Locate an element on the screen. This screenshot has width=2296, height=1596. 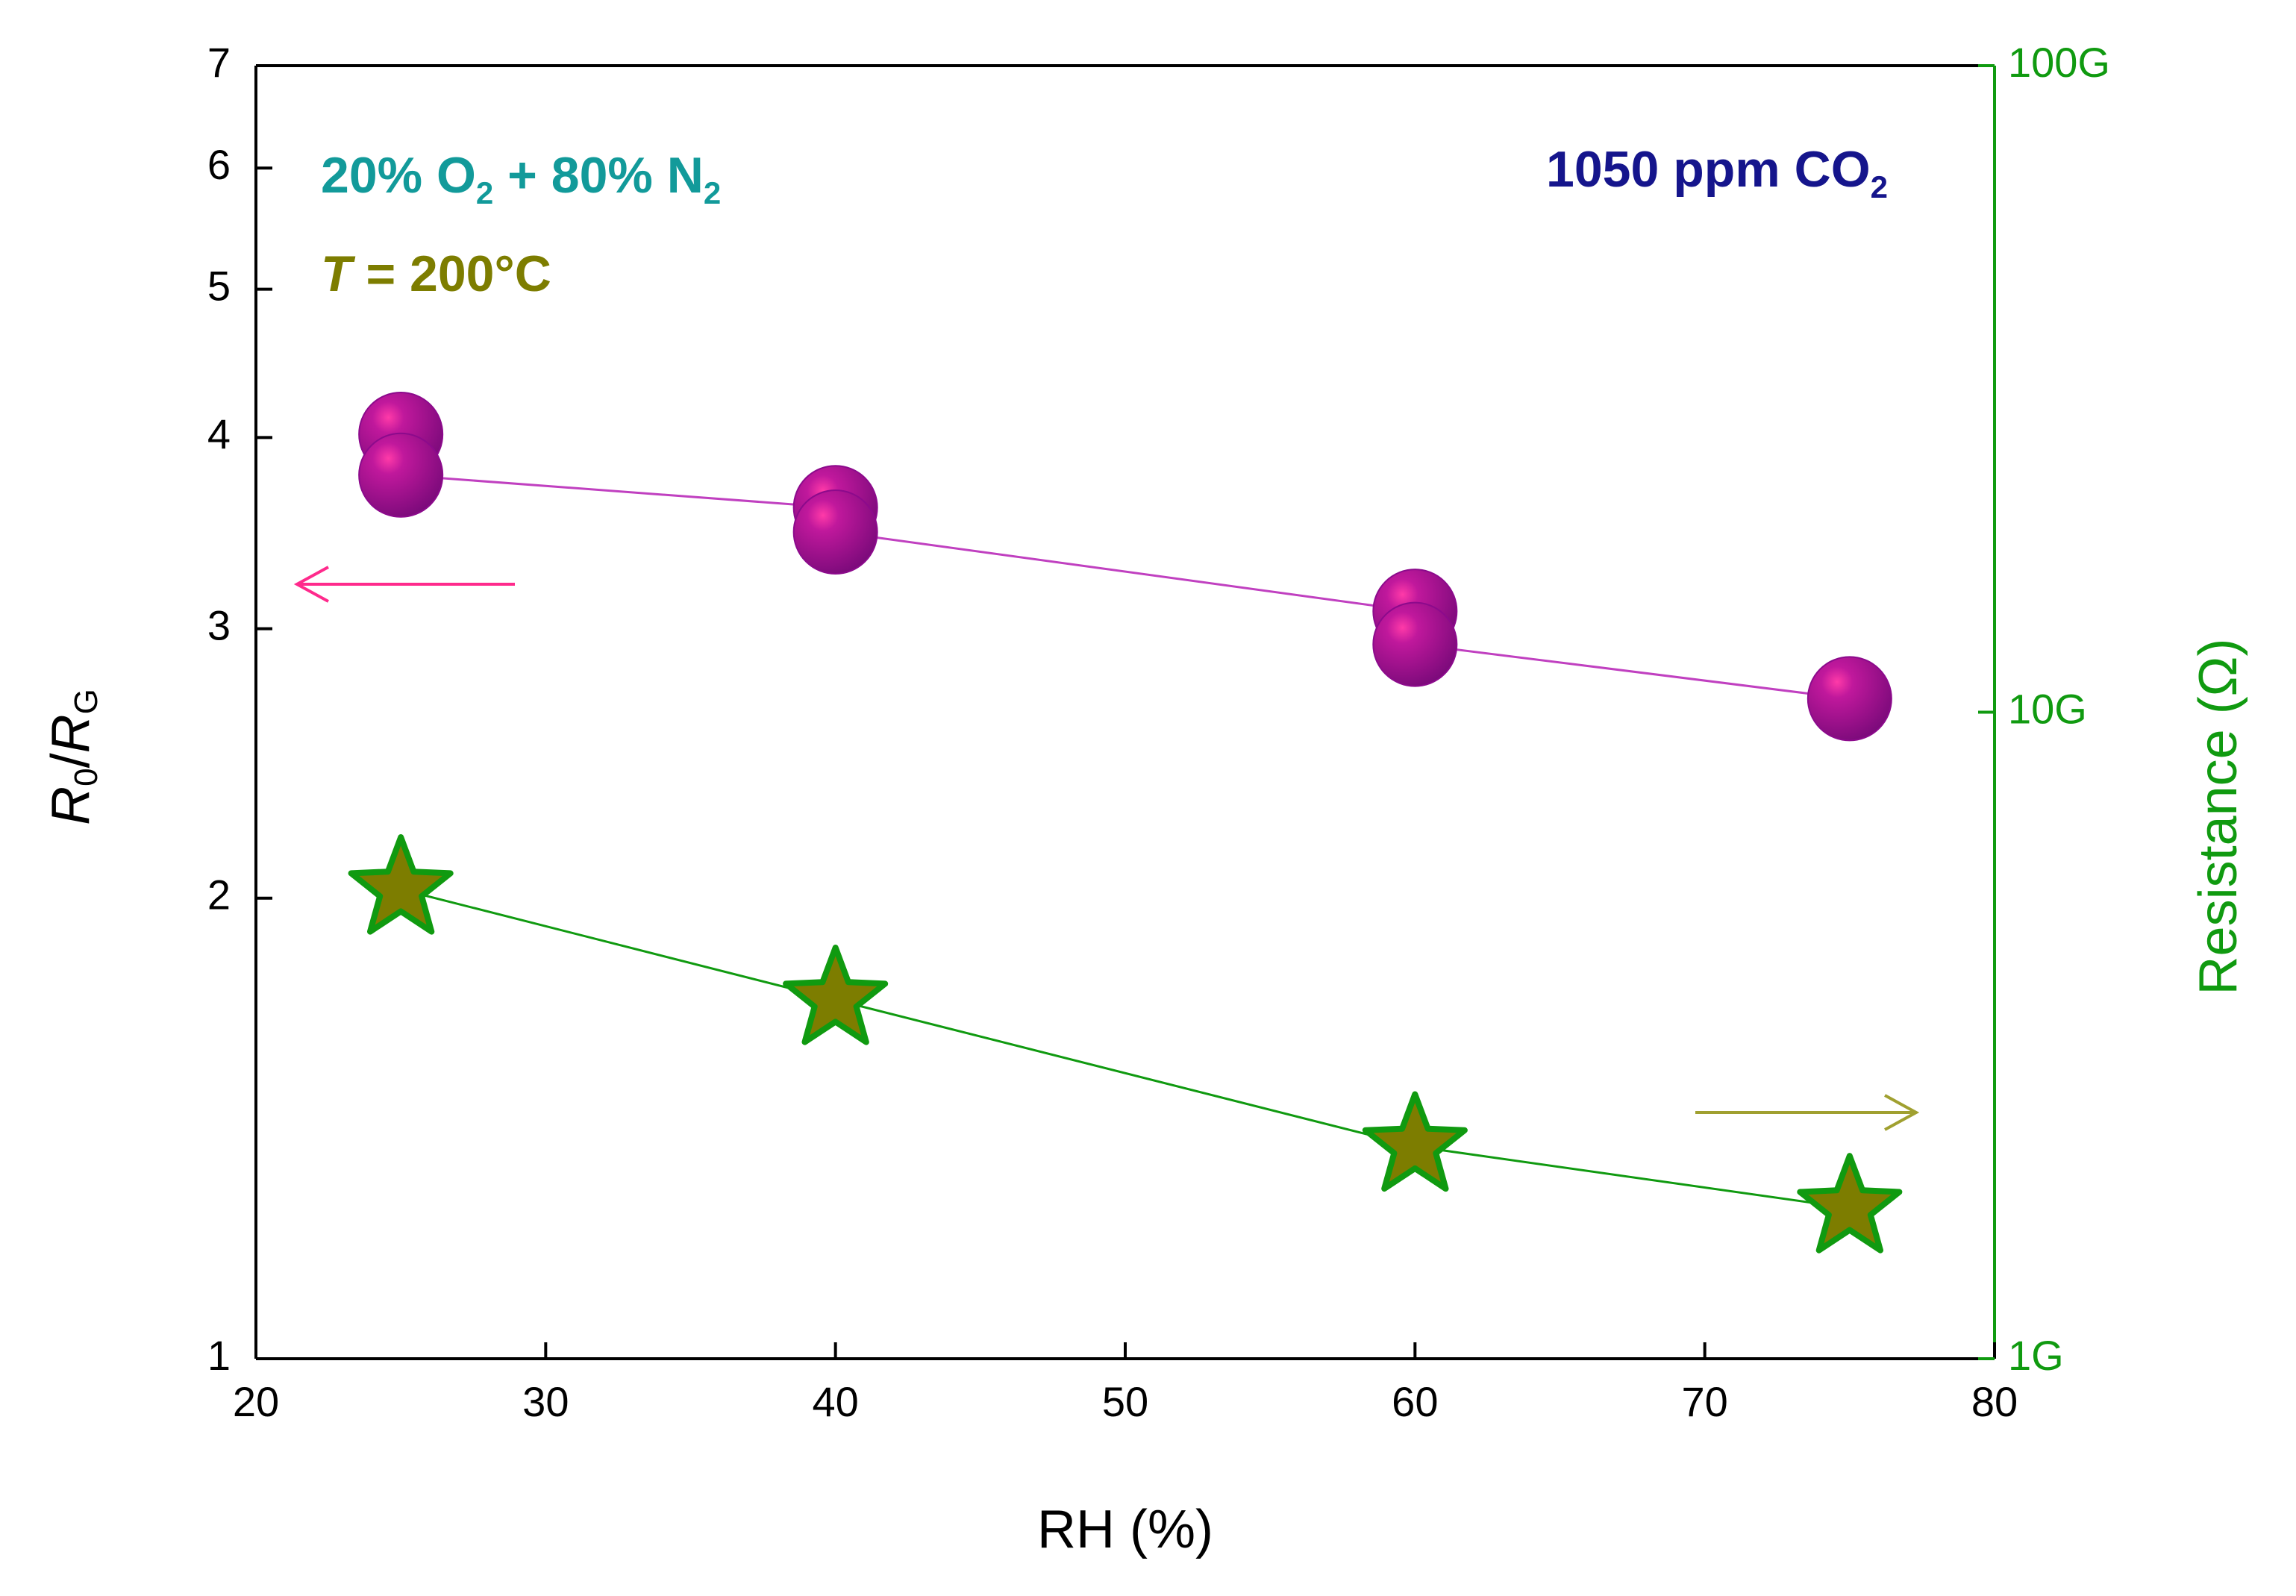
x-tick-label: 80 is located at coordinates (1995, 1401).